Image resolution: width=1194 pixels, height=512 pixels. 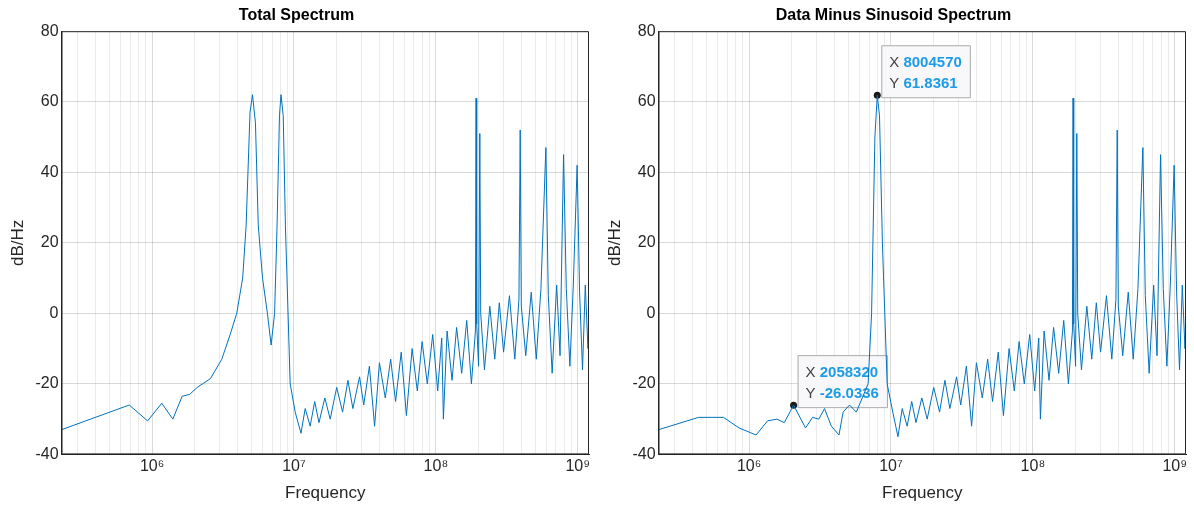 I want to click on chart-title: Data Minus Sinusoid Spectrum, so click(x=893, y=15).